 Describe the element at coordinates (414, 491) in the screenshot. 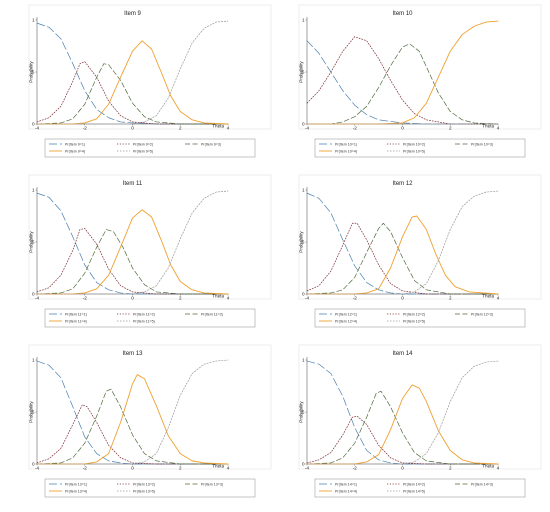

I see `legend-label: Pr(Item 14=5)` at that location.